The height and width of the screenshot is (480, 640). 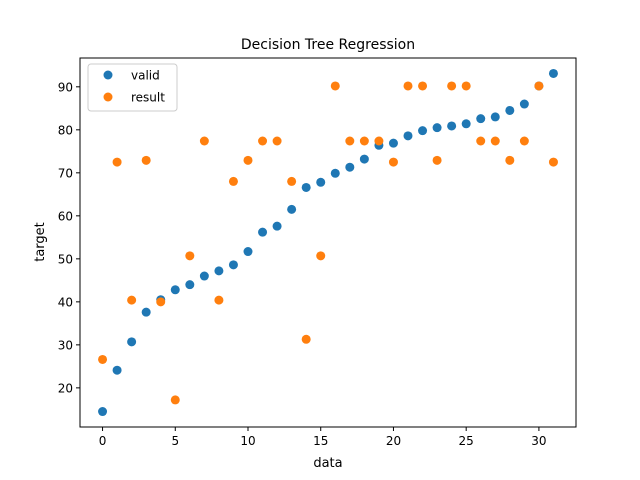 I want to click on legend-label-valid: valid, so click(x=145, y=76).